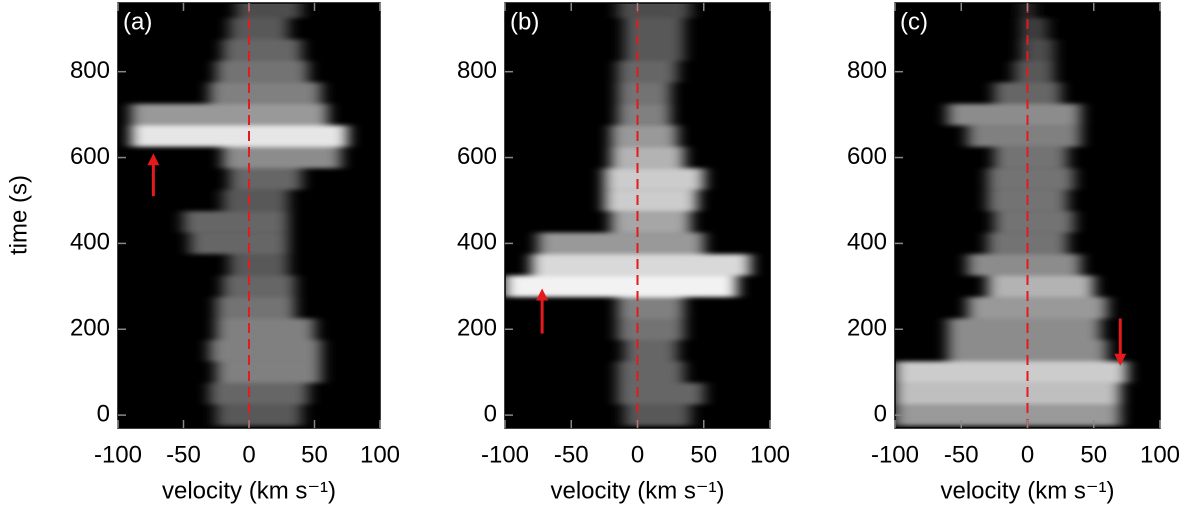 The height and width of the screenshot is (515, 1200). I want to click on panel-label: (b), so click(524, 21).